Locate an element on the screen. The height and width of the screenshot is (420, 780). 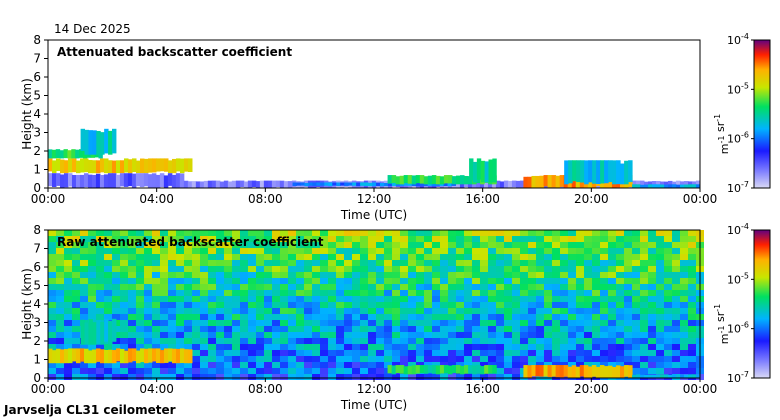
panel2-xtick-label: 00:00 is located at coordinates (700, 389).